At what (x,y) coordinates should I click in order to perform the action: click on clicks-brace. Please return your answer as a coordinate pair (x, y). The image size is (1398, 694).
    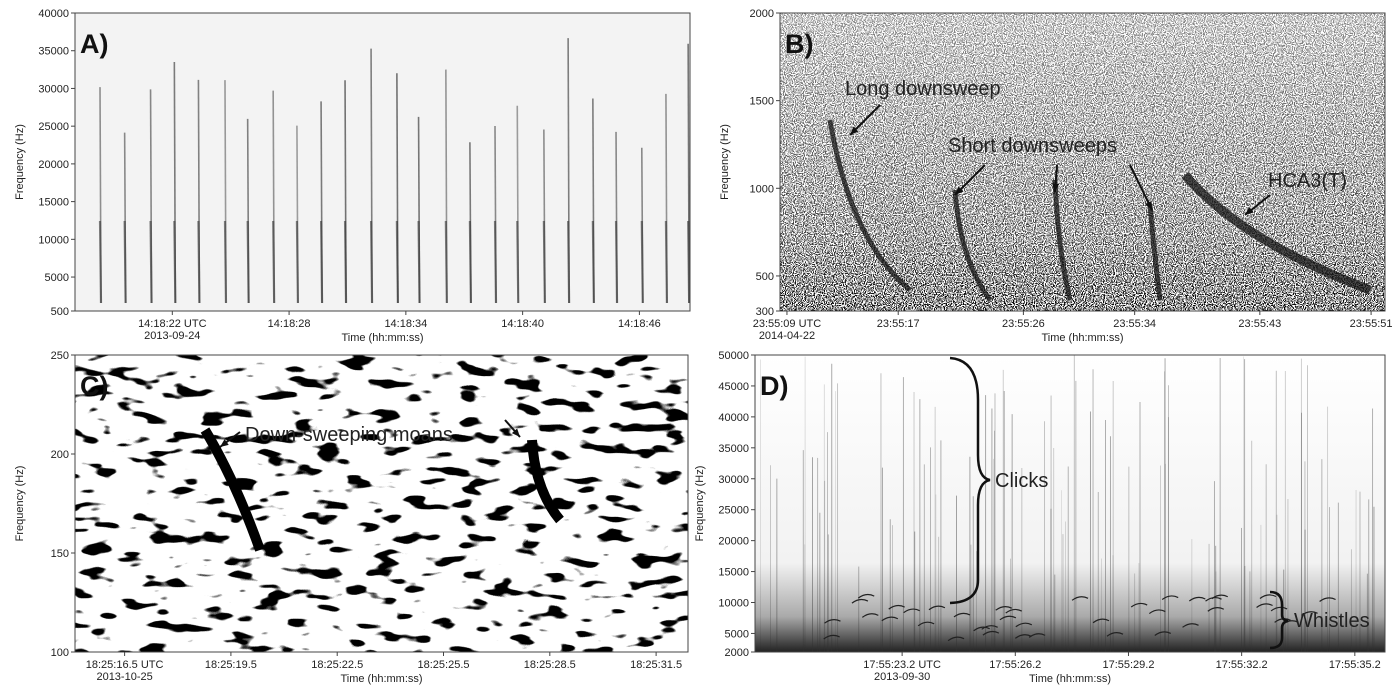
    Looking at the image, I should click on (970, 480).